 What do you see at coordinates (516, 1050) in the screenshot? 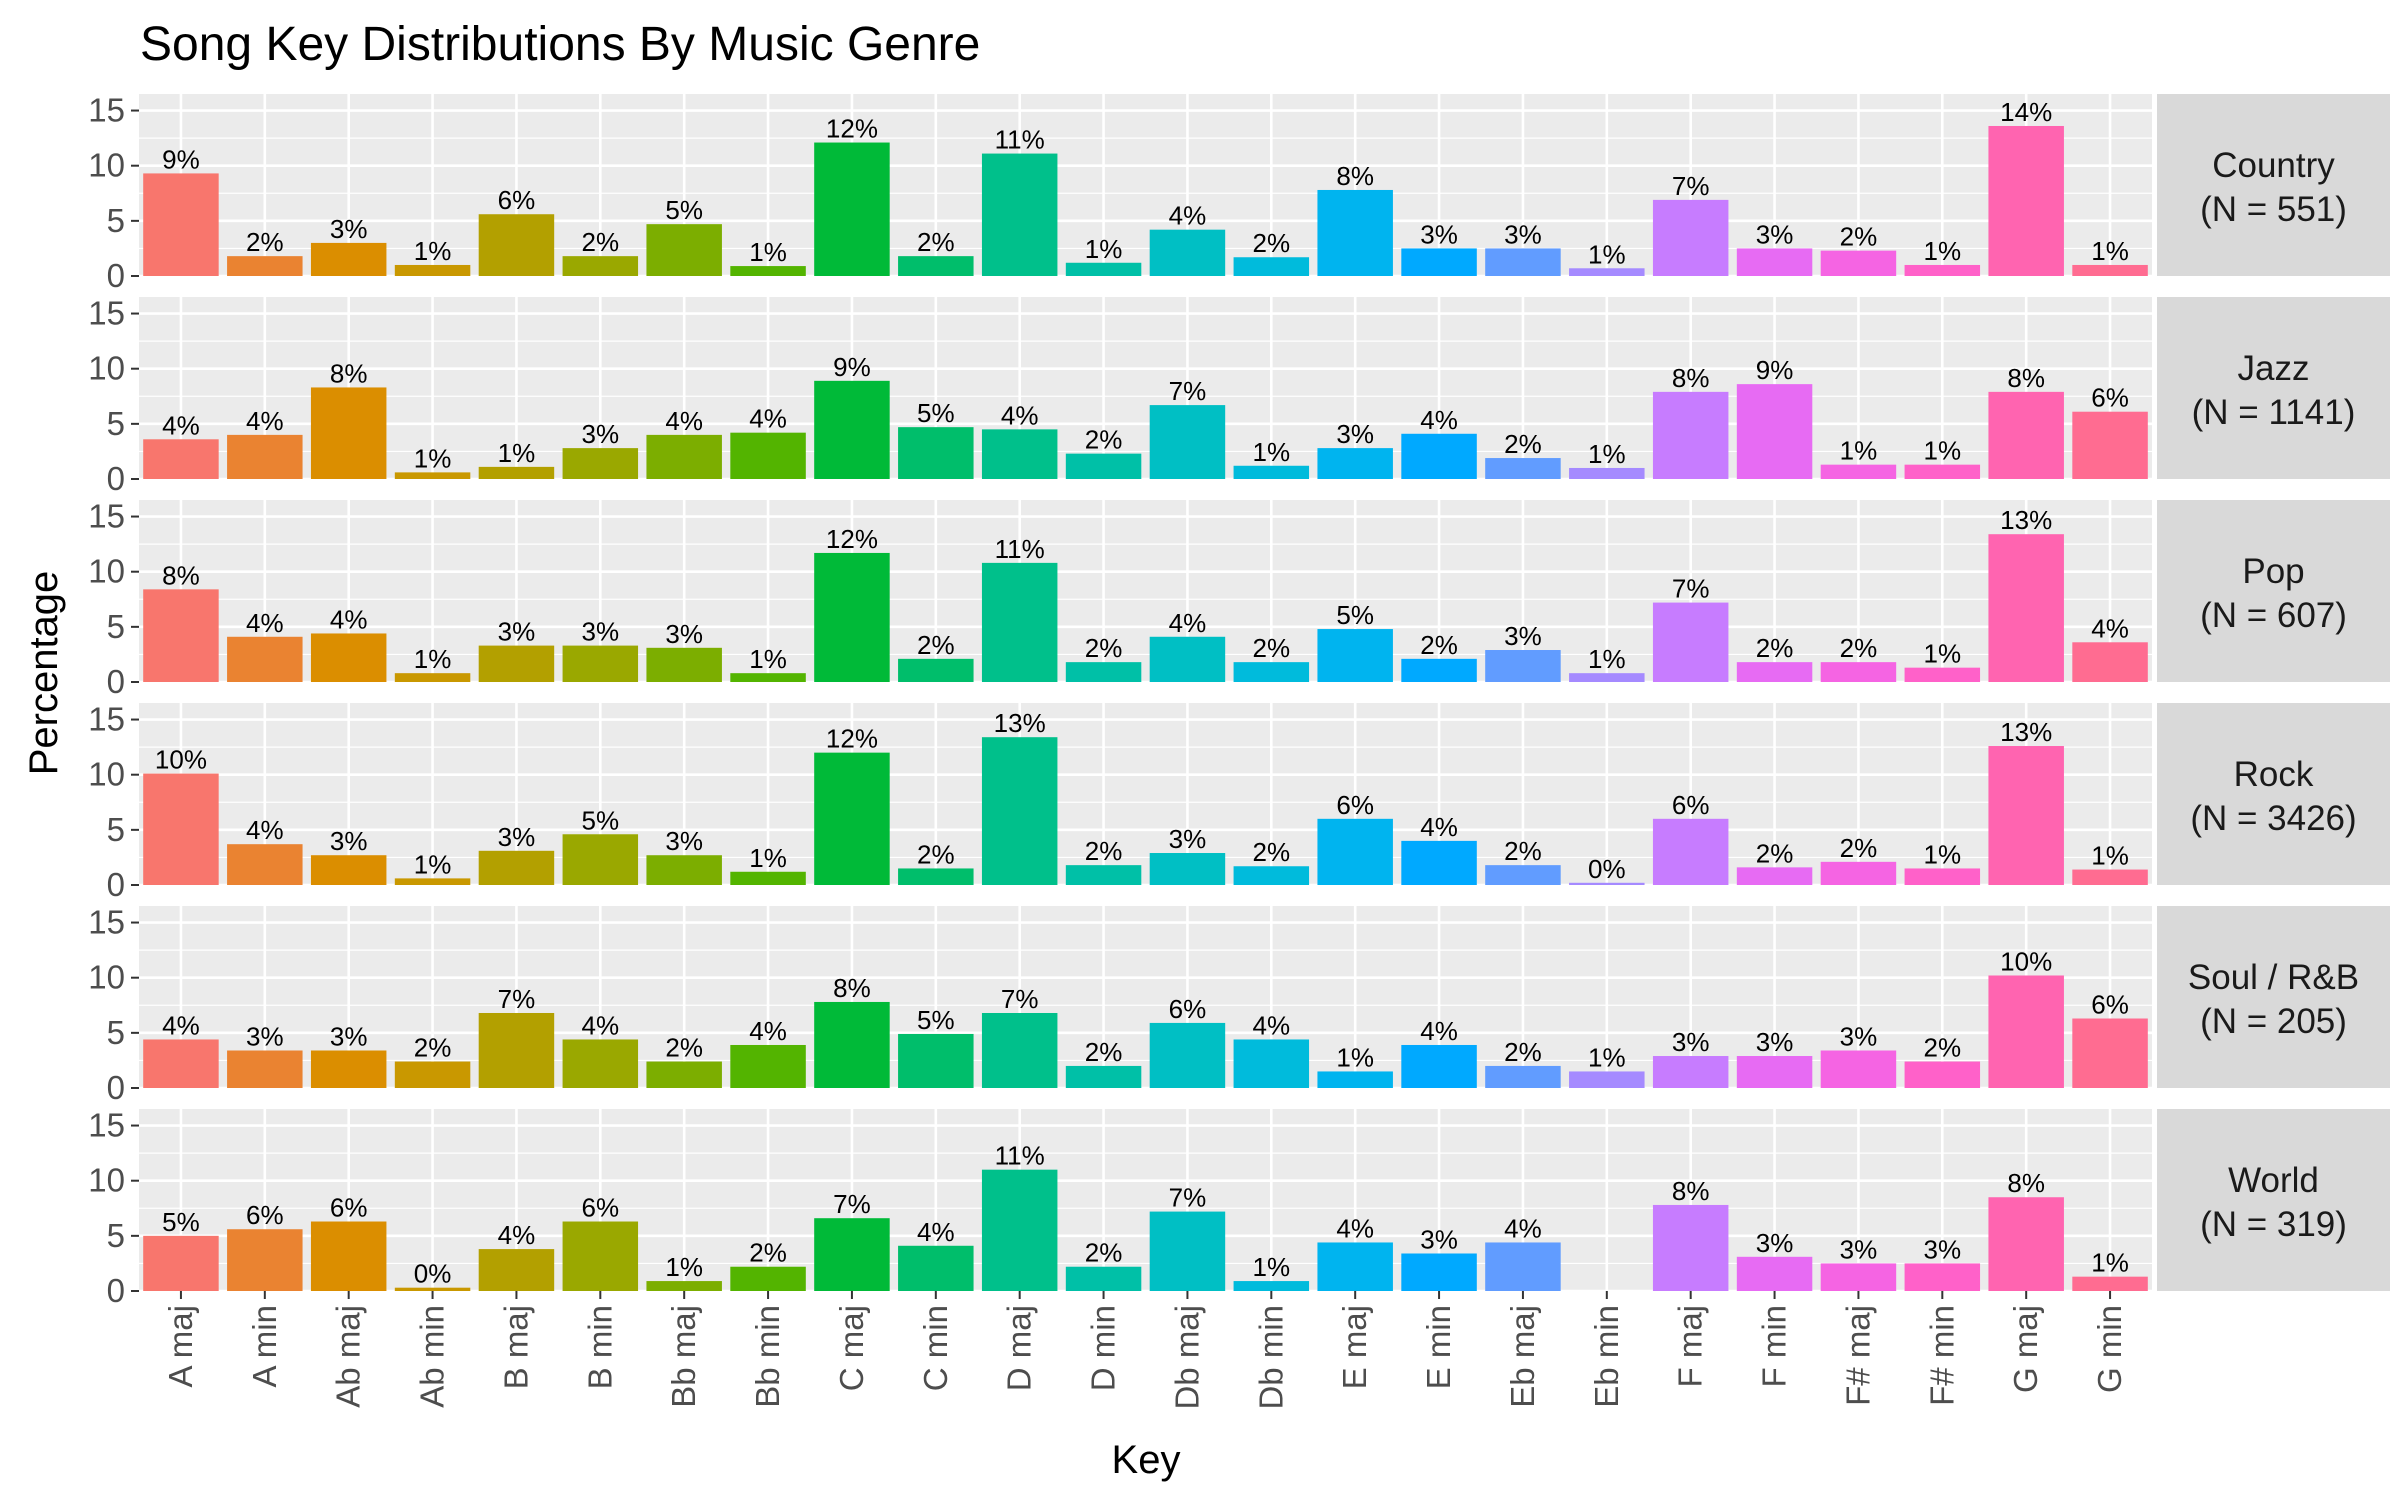
I see `bar-soul-randb-b-maj` at bounding box center [516, 1050].